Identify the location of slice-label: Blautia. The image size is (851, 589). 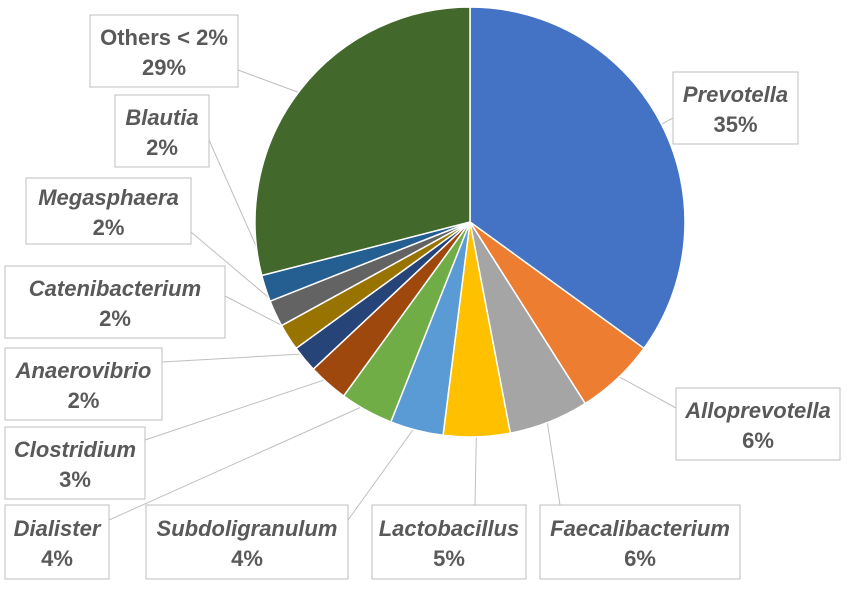
(161, 117).